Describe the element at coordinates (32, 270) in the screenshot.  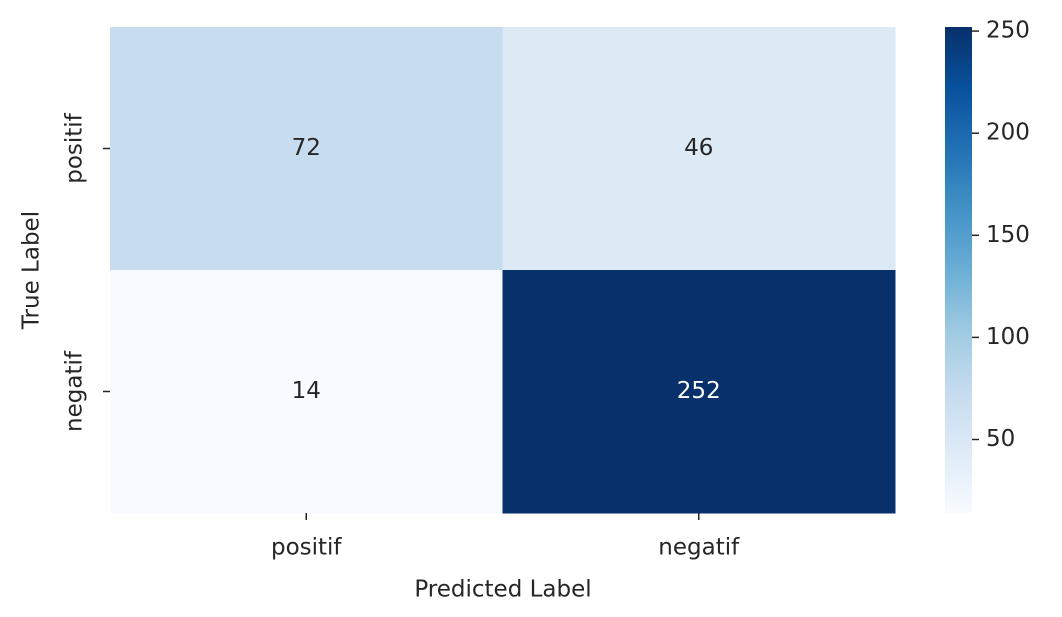
I see `y-axis-label: True Label` at that location.